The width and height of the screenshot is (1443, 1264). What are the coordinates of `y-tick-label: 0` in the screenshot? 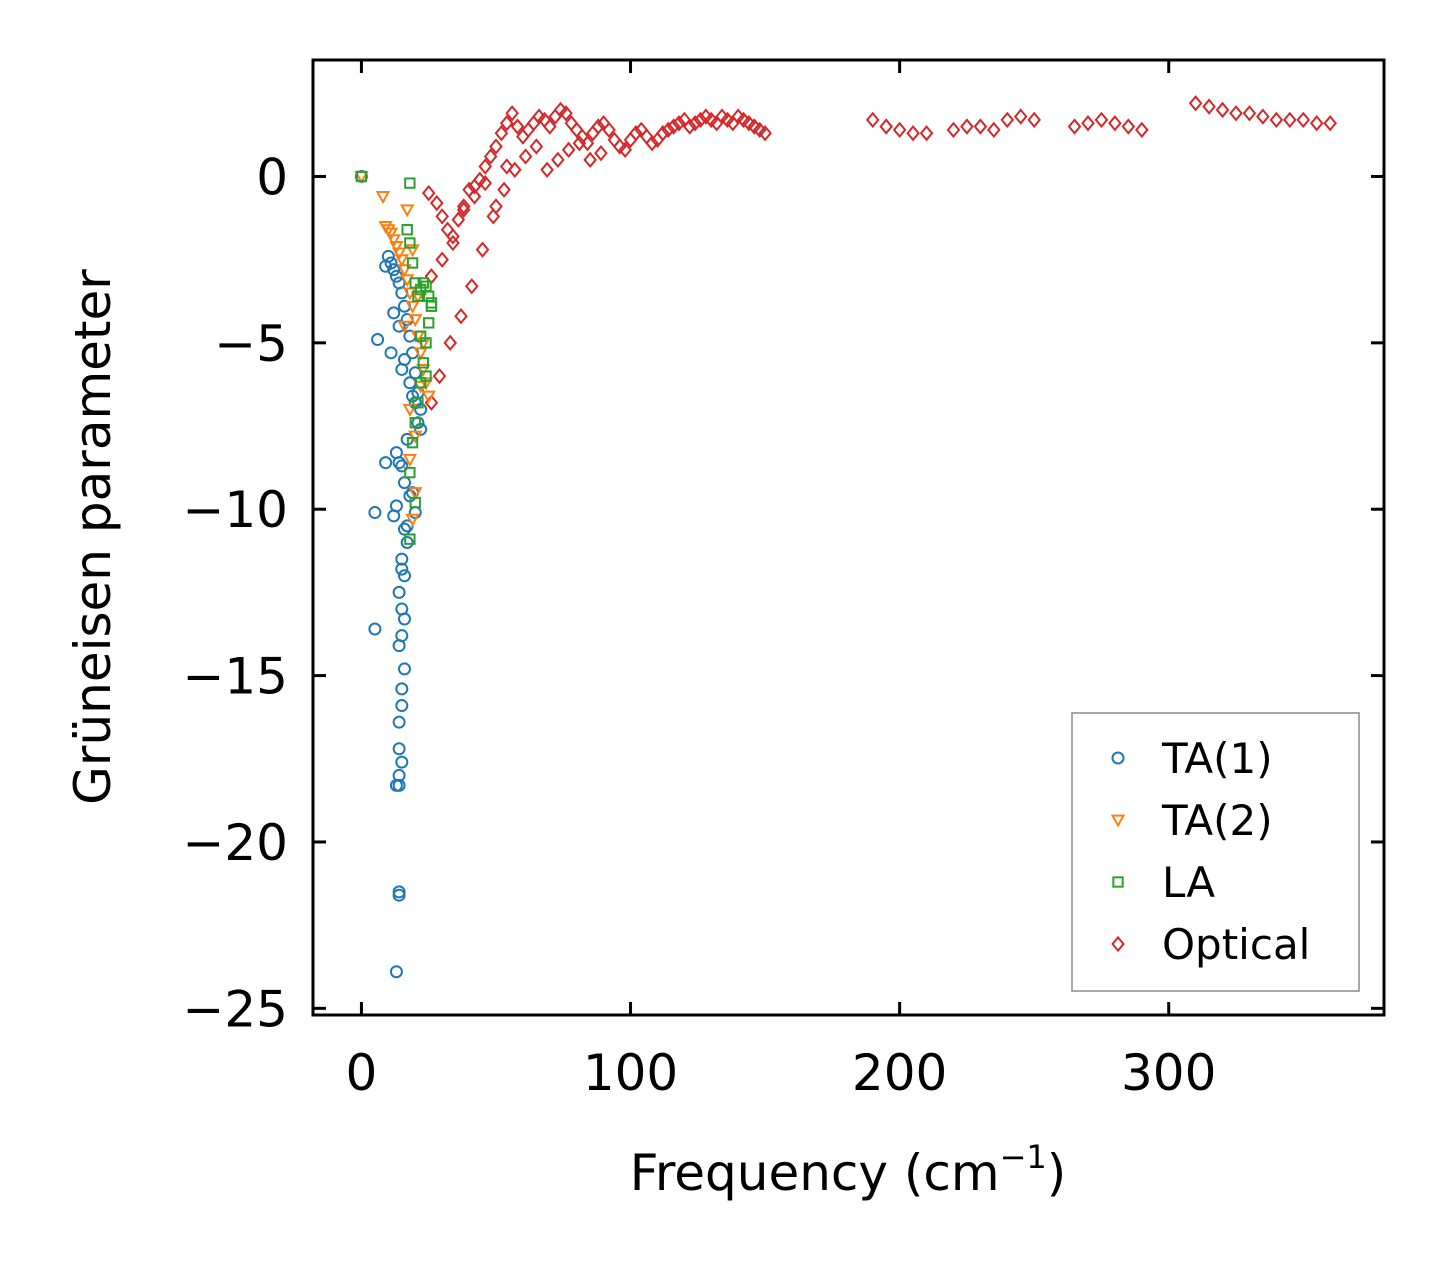 It's located at (272, 177).